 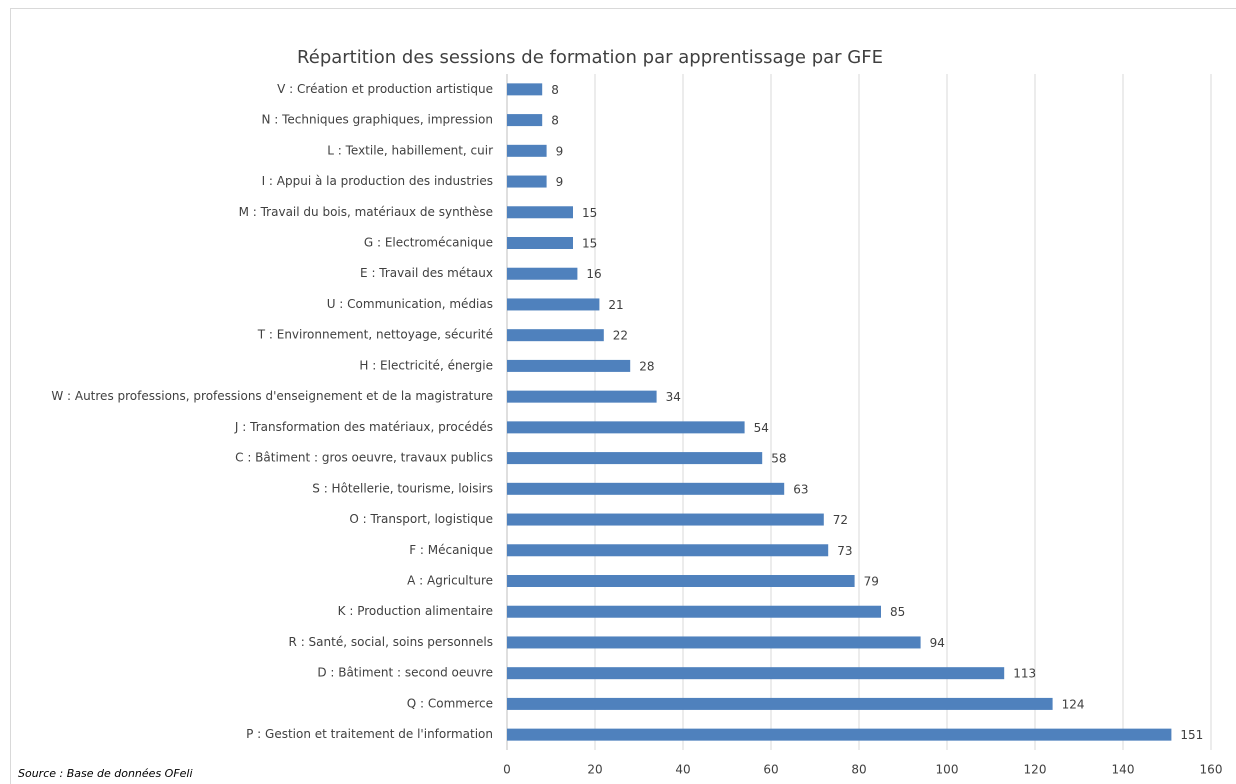 What do you see at coordinates (840, 520) in the screenshot?
I see `data-label: 72` at bounding box center [840, 520].